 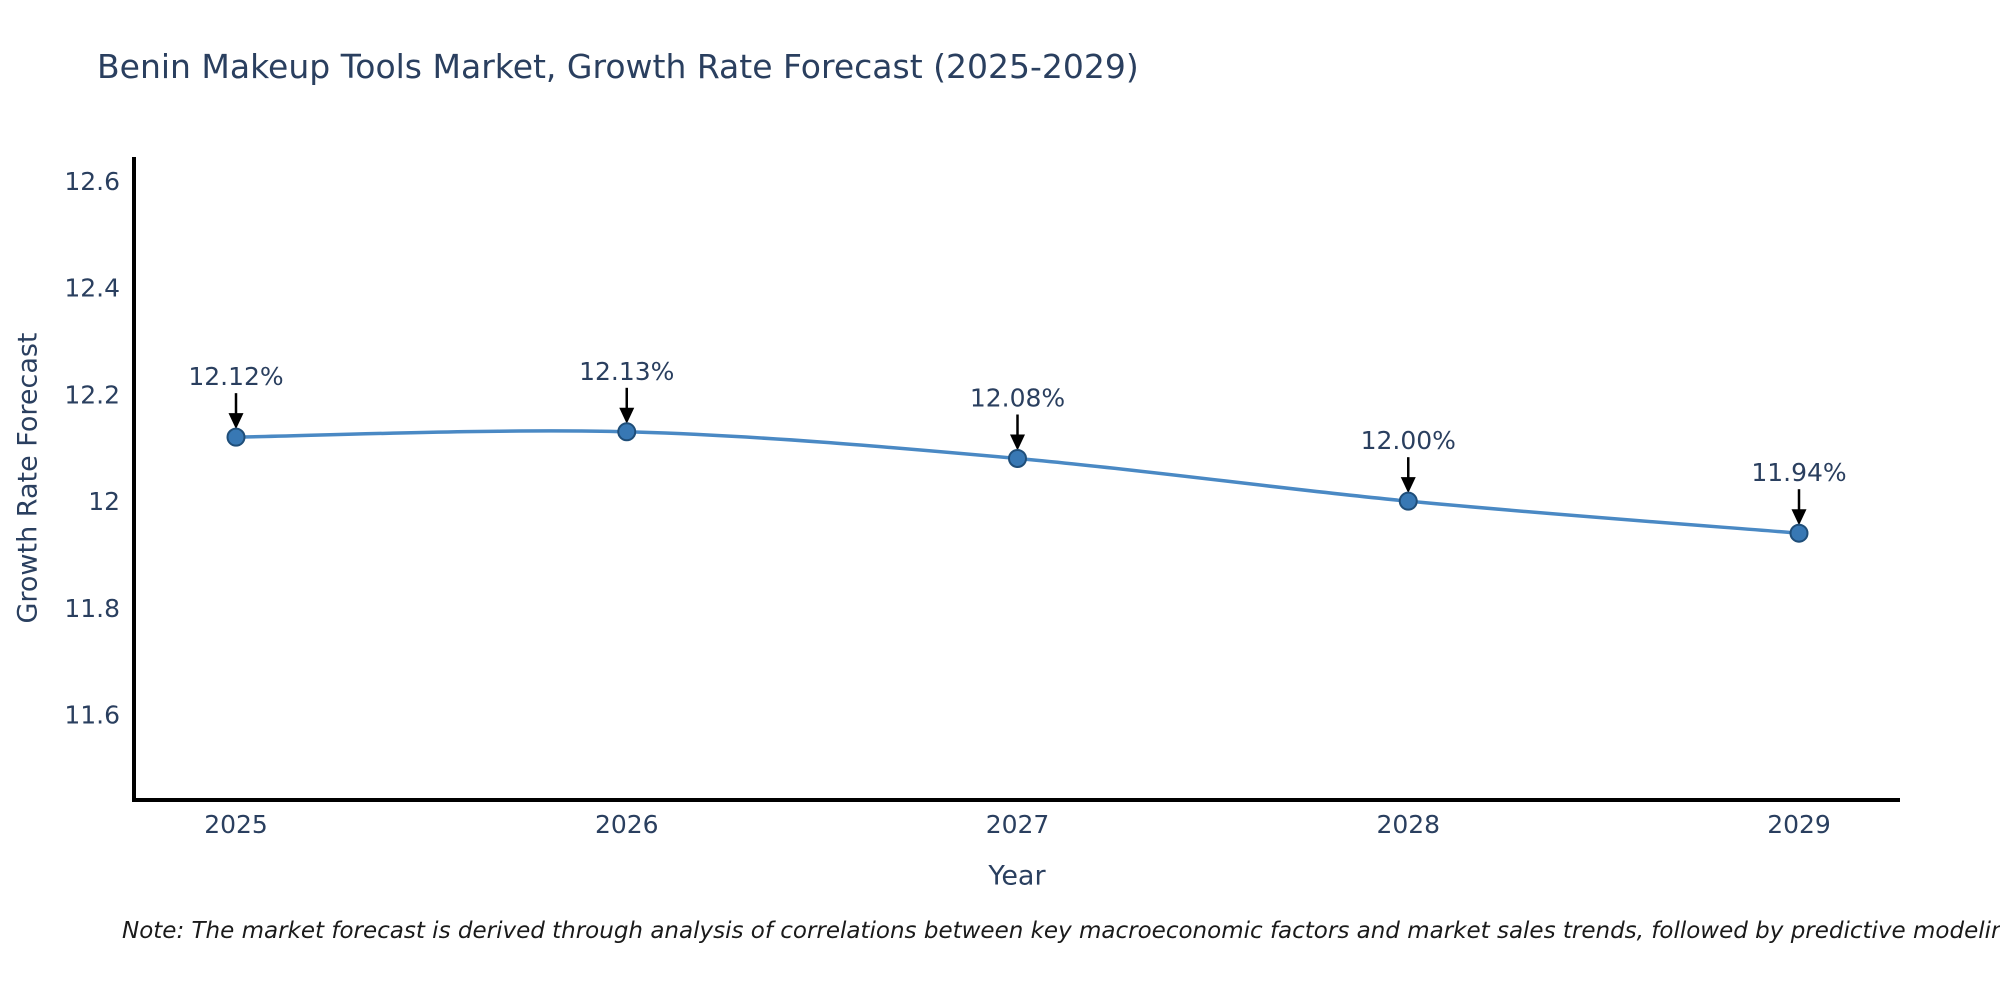 What do you see at coordinates (92, 288) in the screenshot?
I see `y-tick-label: 12.4` at bounding box center [92, 288].